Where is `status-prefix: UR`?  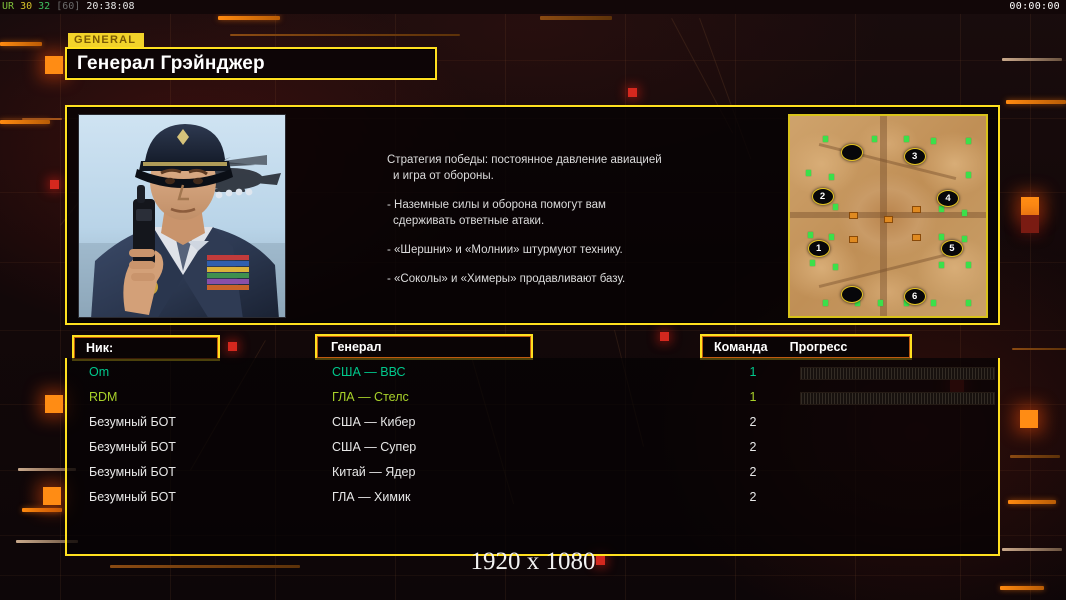 status-prefix: UR is located at coordinates (8, 6).